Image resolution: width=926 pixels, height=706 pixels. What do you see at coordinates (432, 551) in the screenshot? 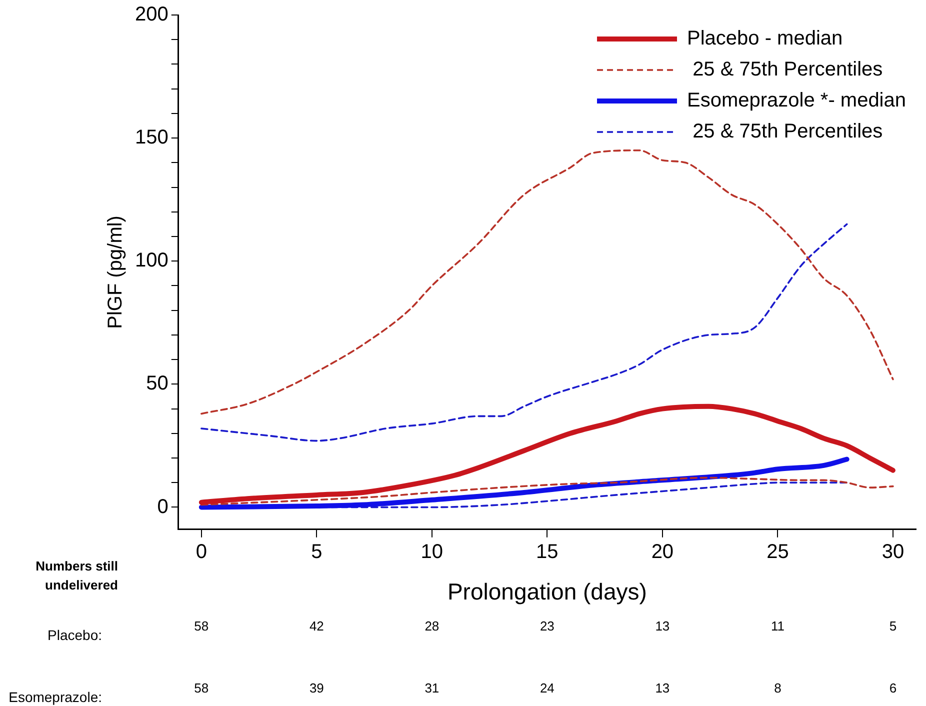
I see `x-tick-label: 10` at bounding box center [432, 551].